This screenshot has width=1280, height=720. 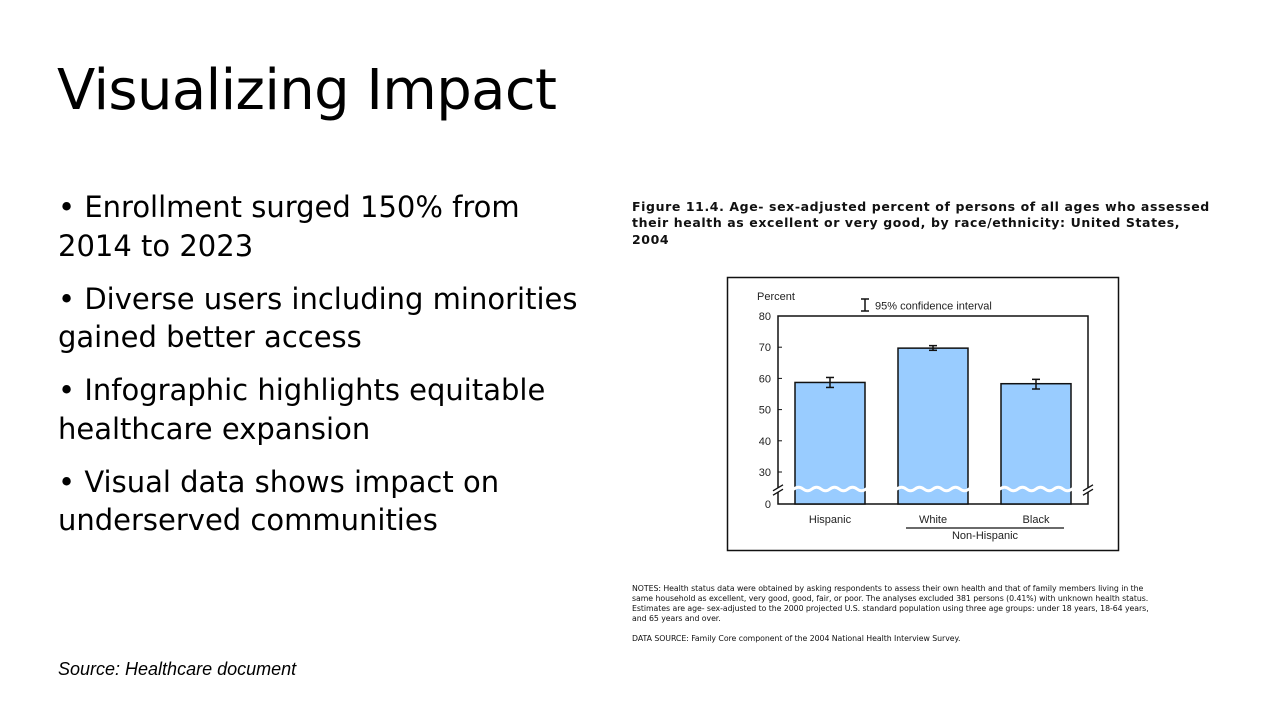 I want to click on slide-title: Visualizing Impact, so click(x=307, y=90).